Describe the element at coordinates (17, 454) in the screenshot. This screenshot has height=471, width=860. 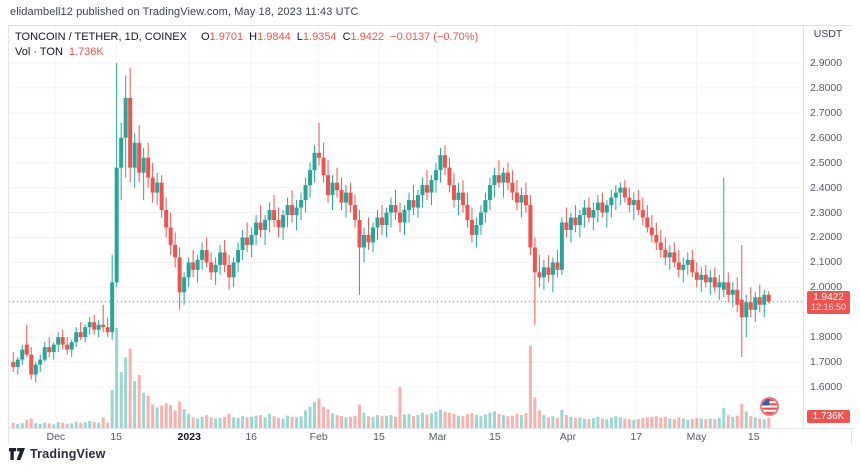
I see `tradingview-logo-icon` at that location.